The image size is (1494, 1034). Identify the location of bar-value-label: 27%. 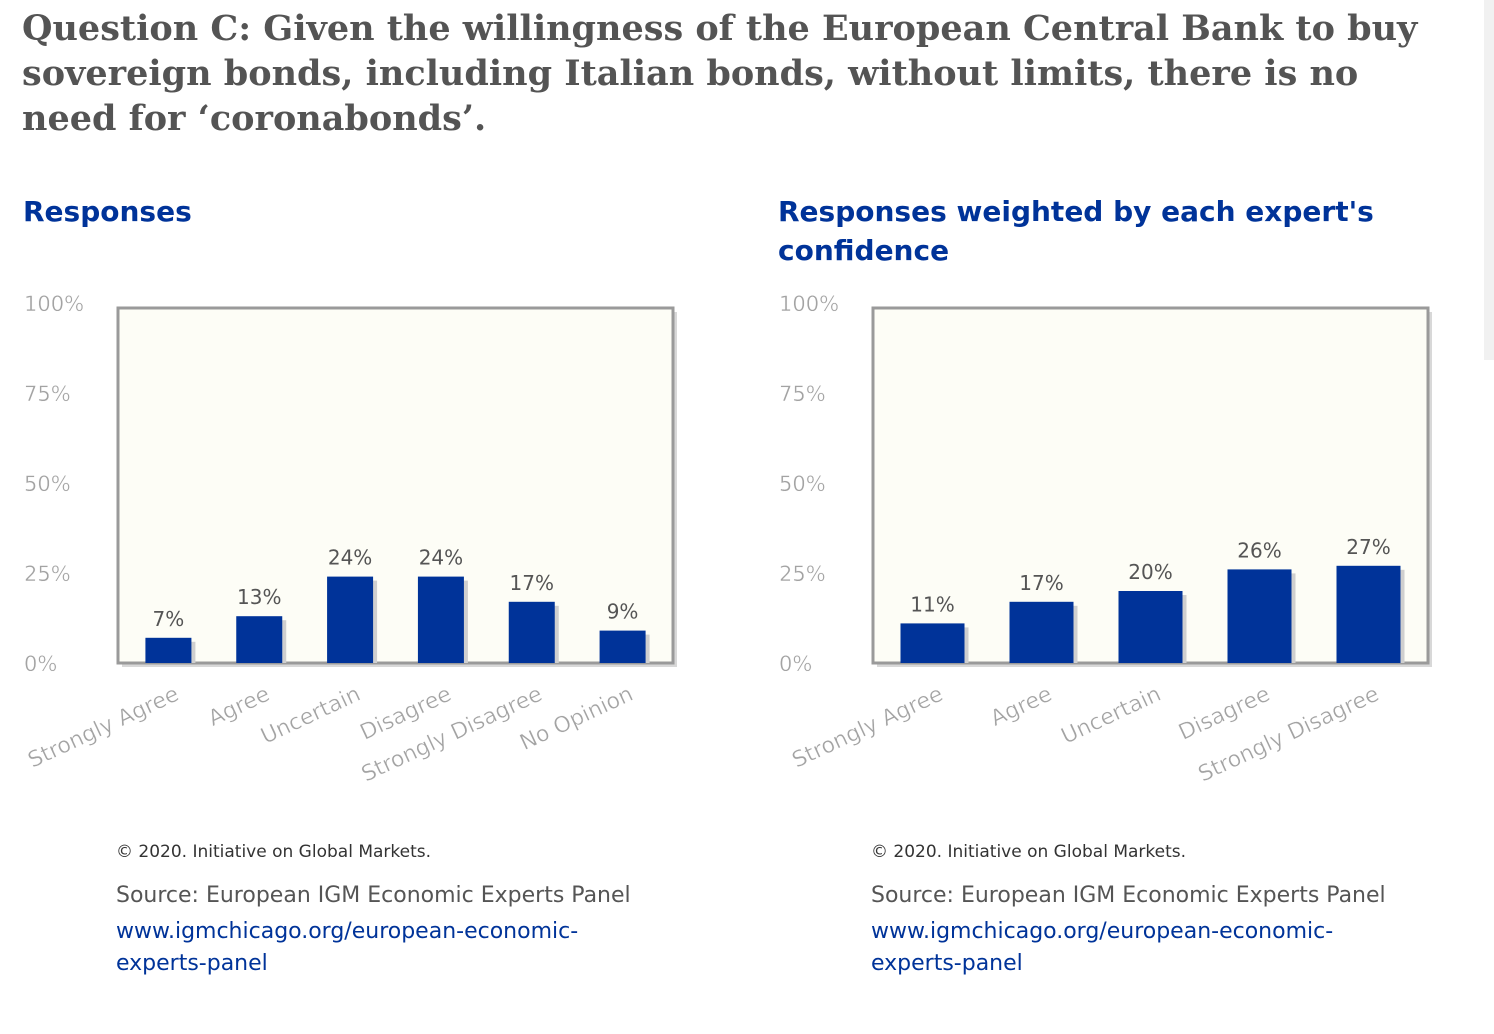
(1368, 547).